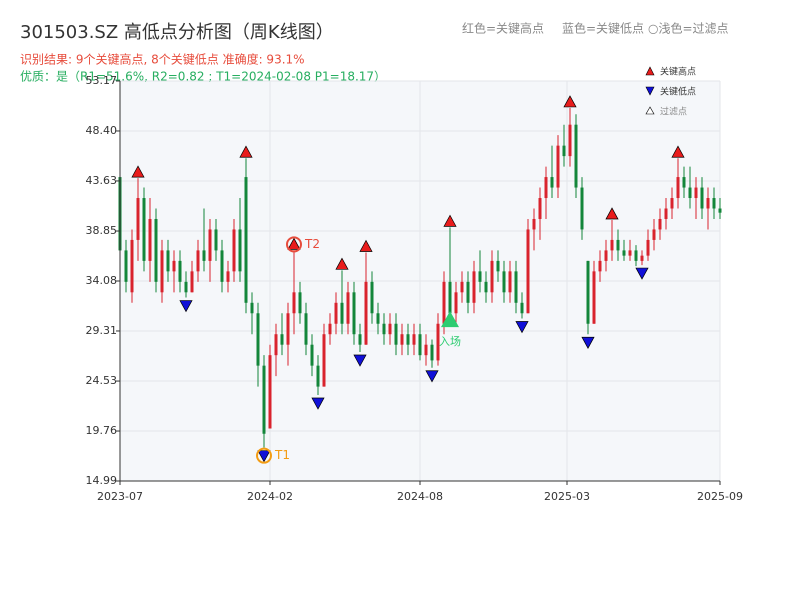 The height and width of the screenshot is (600, 800). Describe the element at coordinates (162, 59) in the screenshot. I see `subtitle: 识别结果: 9个关键高点, 8个关键低点 准确度: 93.1%` at that location.